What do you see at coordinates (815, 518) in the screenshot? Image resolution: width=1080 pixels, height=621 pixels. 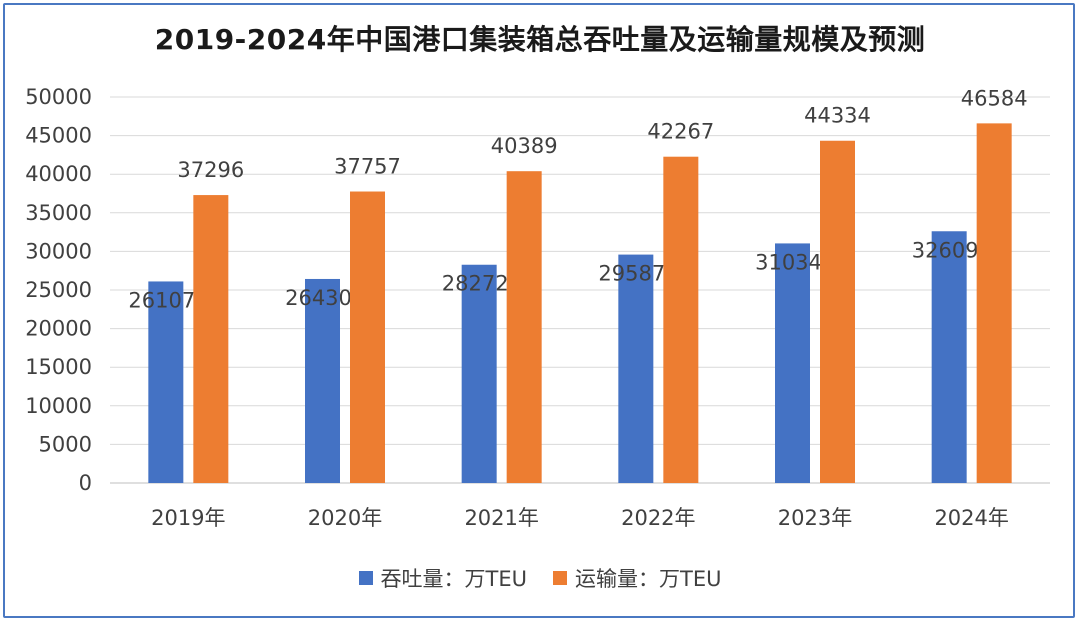 I see `x-tick-label: 2023年` at bounding box center [815, 518].